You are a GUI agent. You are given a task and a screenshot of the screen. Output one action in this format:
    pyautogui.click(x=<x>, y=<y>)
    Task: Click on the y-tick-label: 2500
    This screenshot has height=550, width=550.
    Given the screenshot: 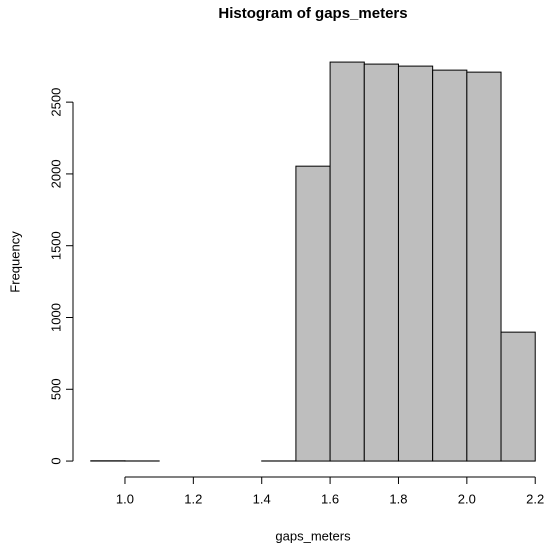 What is the action you would take?
    pyautogui.click(x=55, y=102)
    